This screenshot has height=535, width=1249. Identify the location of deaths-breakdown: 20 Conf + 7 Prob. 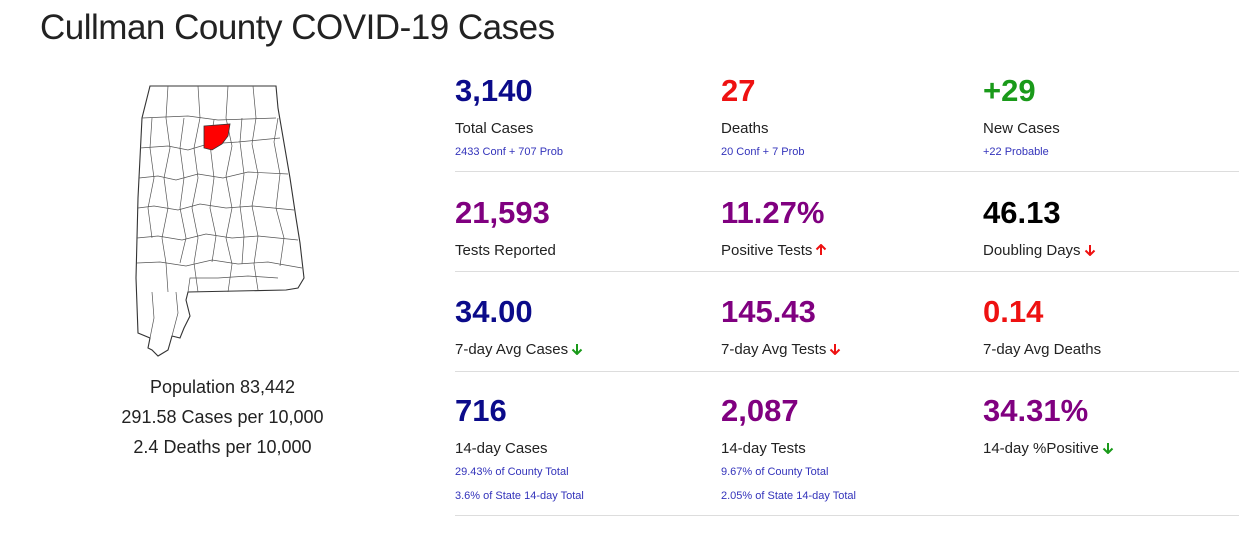
(763, 152).